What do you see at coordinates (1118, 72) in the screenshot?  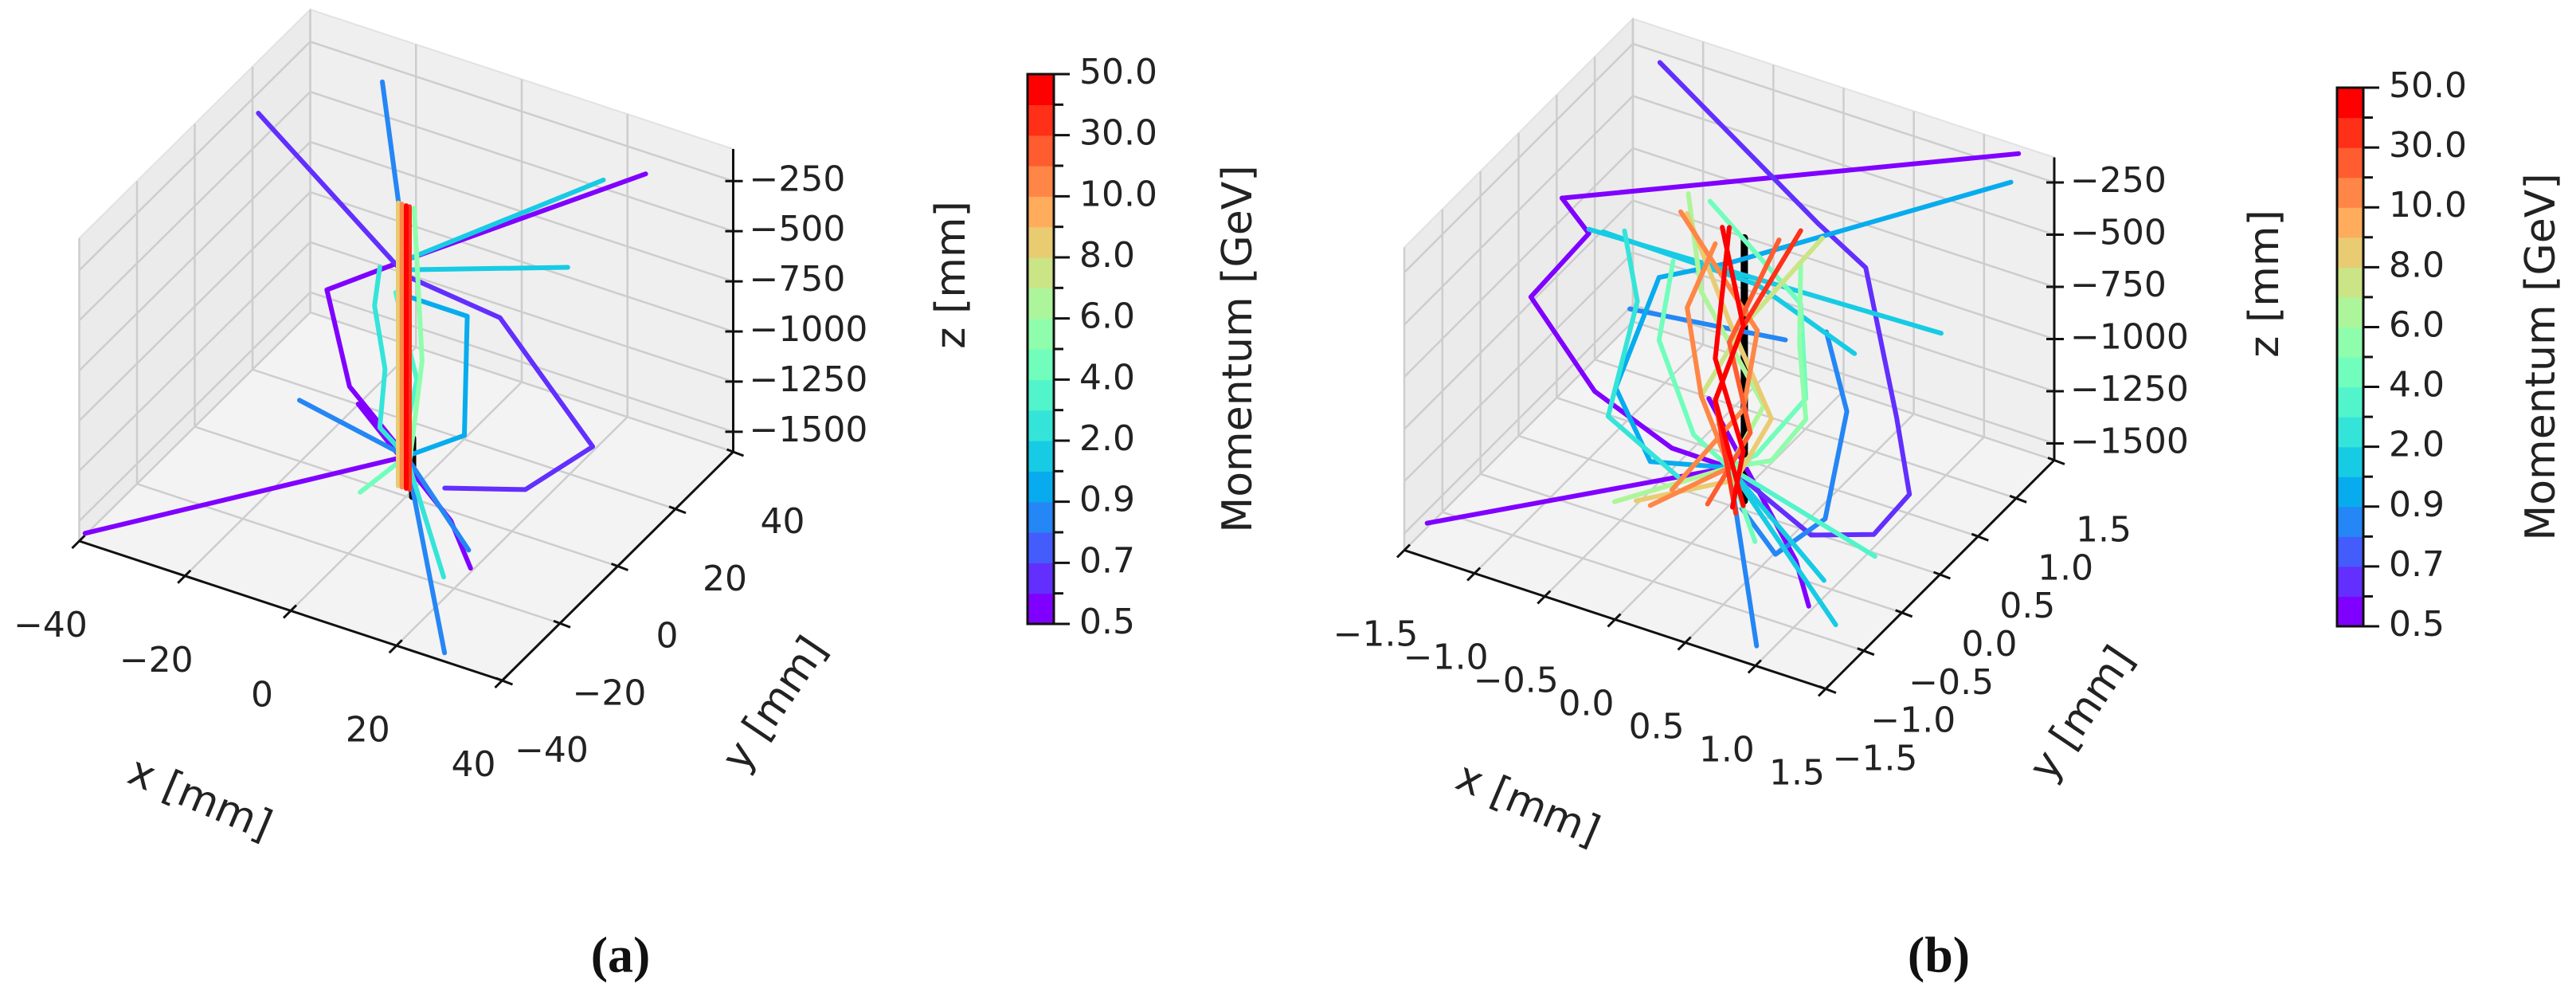 I see `colorbar-tick-label: 50.0` at bounding box center [1118, 72].